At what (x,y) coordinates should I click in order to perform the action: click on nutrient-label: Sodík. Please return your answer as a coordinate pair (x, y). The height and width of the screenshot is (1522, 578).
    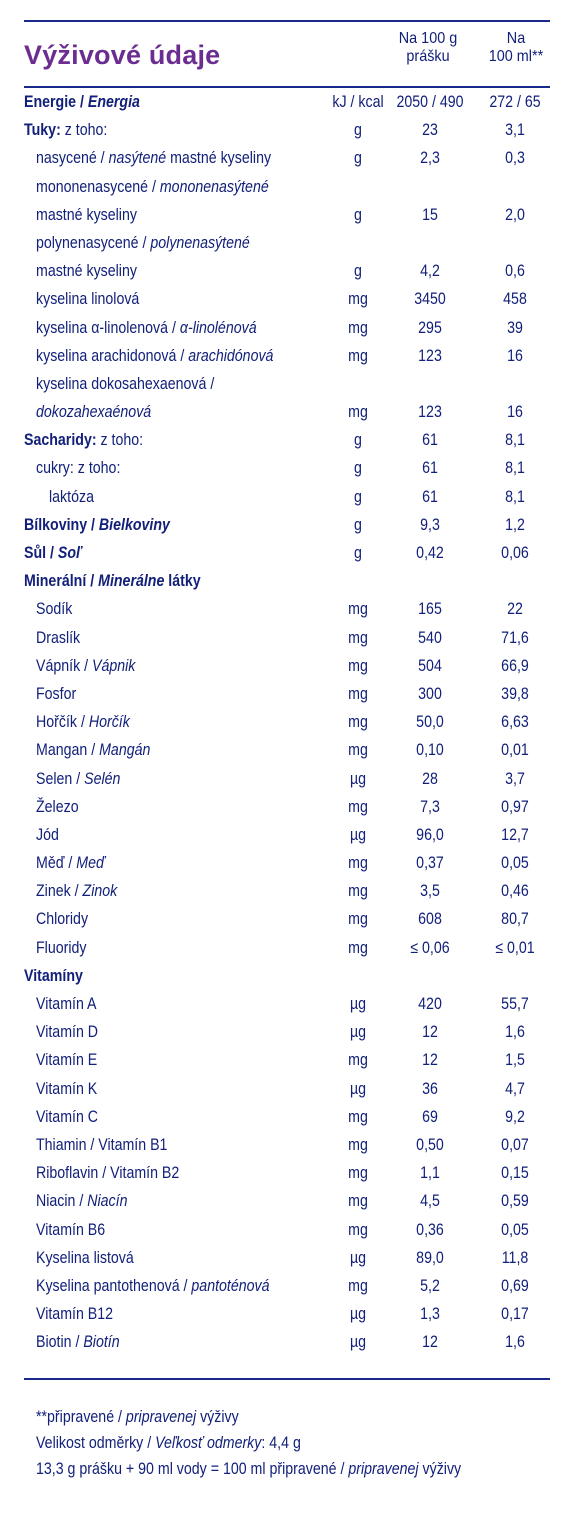
    Looking at the image, I should click on (54, 609).